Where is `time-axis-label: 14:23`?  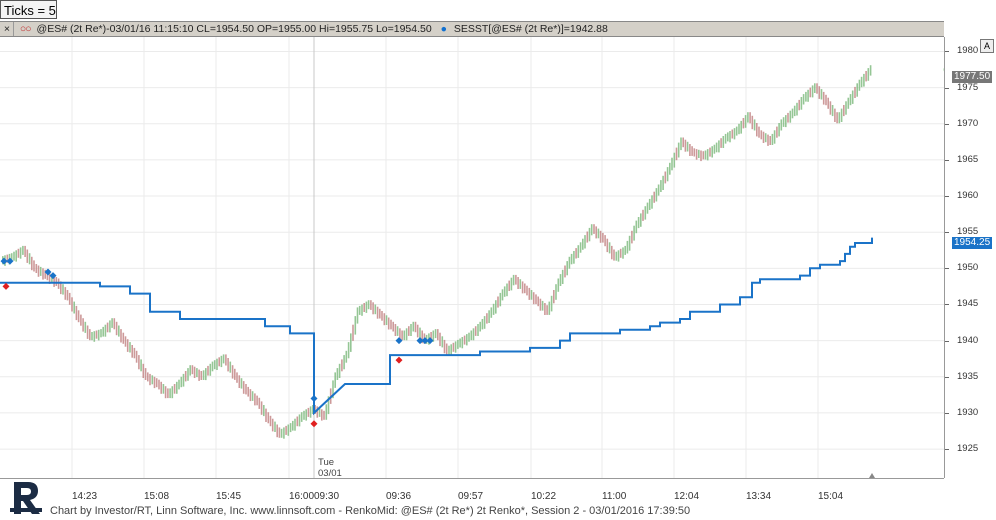 time-axis-label: 14:23 is located at coordinates (85, 496).